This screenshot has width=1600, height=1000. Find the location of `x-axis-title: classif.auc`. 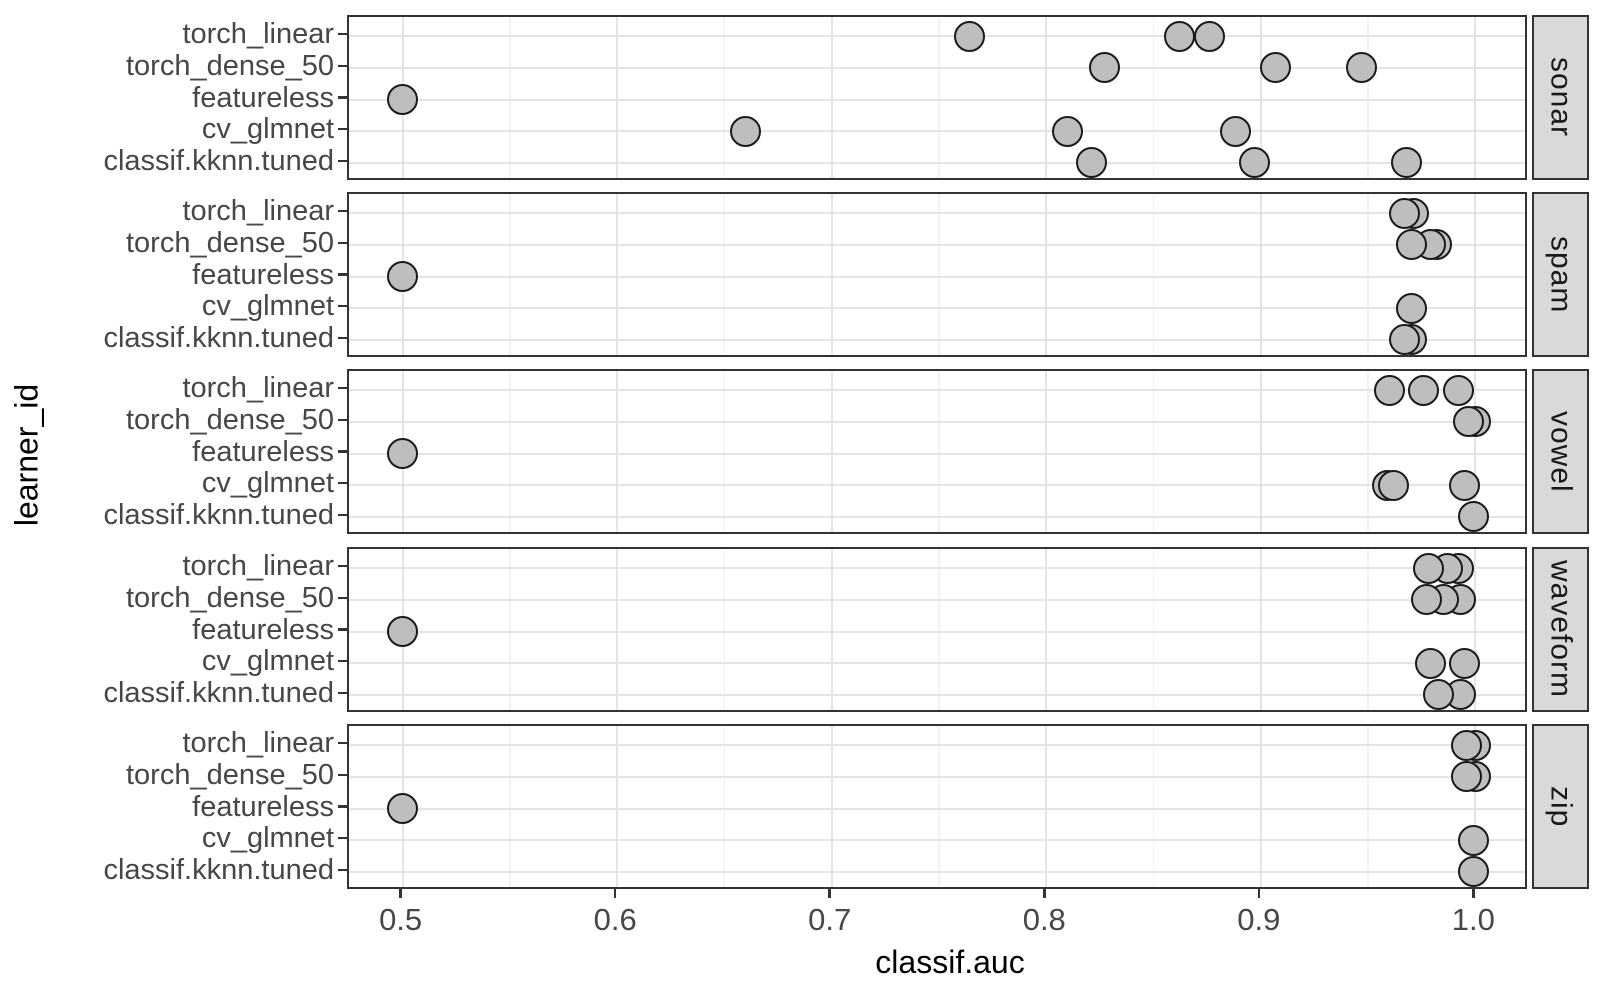

x-axis-title: classif.auc is located at coordinates (950, 962).